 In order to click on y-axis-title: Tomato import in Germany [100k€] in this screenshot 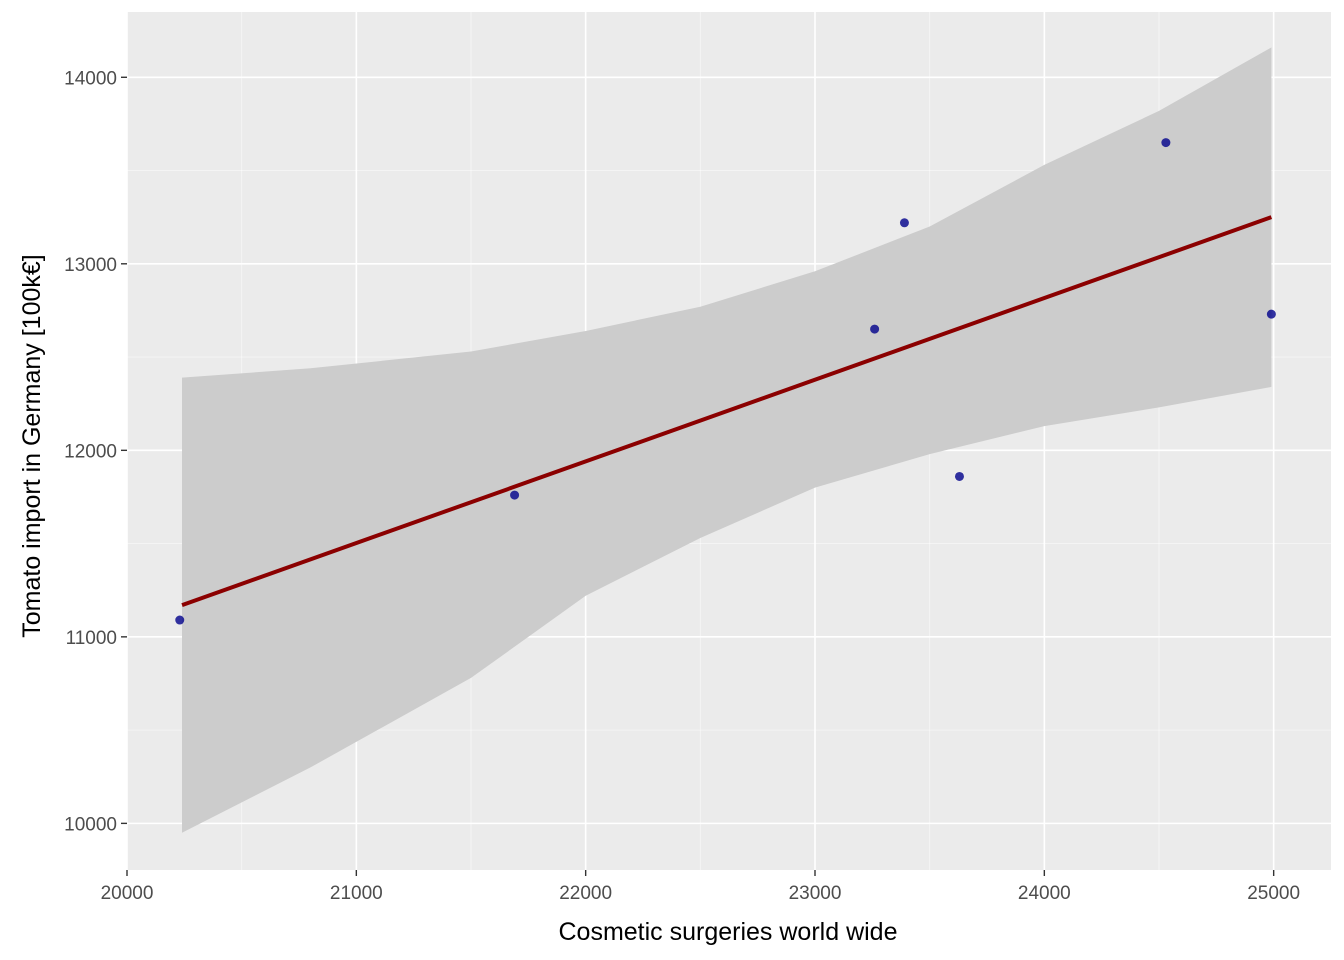, I will do `click(32, 446)`.